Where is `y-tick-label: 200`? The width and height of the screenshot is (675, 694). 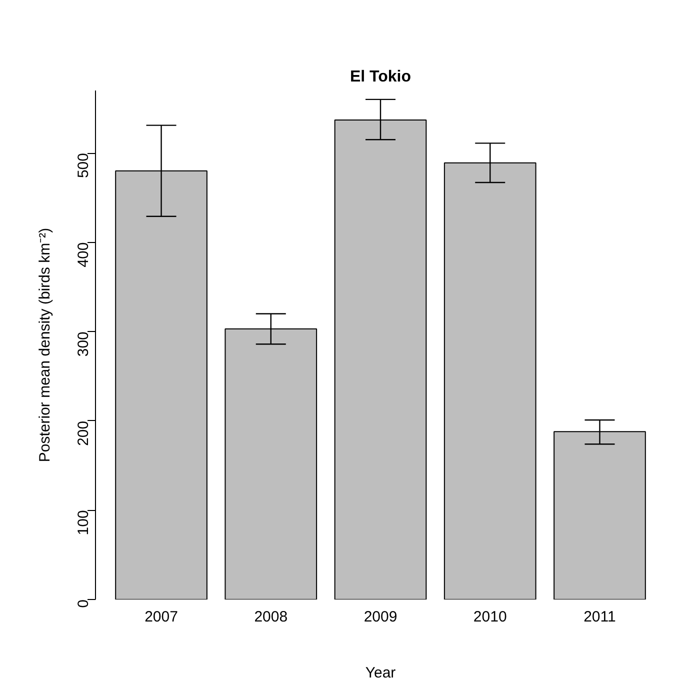
y-tick-label: 200 is located at coordinates (83, 433).